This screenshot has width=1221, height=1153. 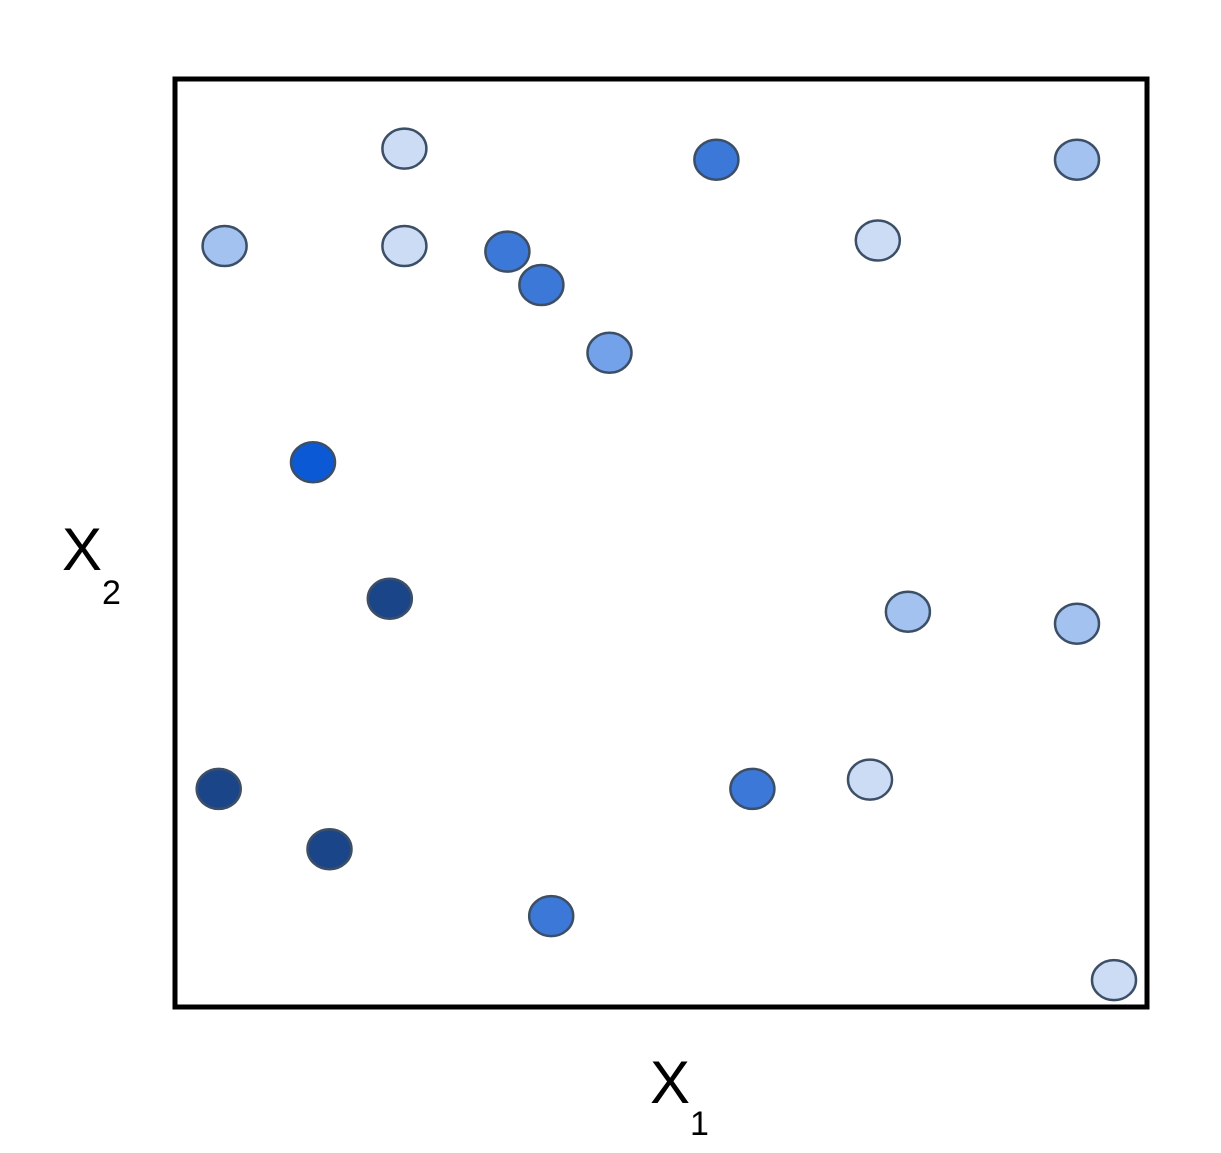 I want to click on y-axis-label-main: X, so click(x=82, y=549).